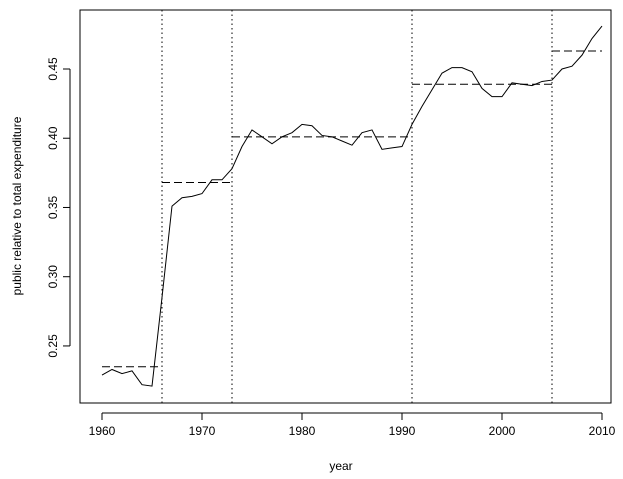  Describe the element at coordinates (53, 207) in the screenshot. I see `y-tick-label: 0.35` at that location.